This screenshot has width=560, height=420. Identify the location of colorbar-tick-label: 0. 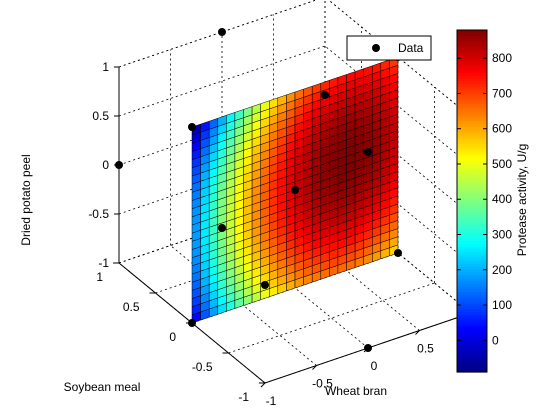
(495, 340).